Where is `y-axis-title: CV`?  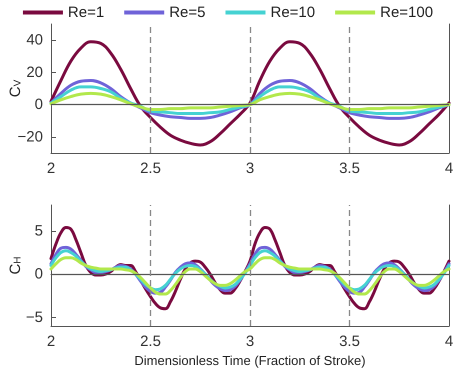 y-axis-title: CV is located at coordinates (15, 88).